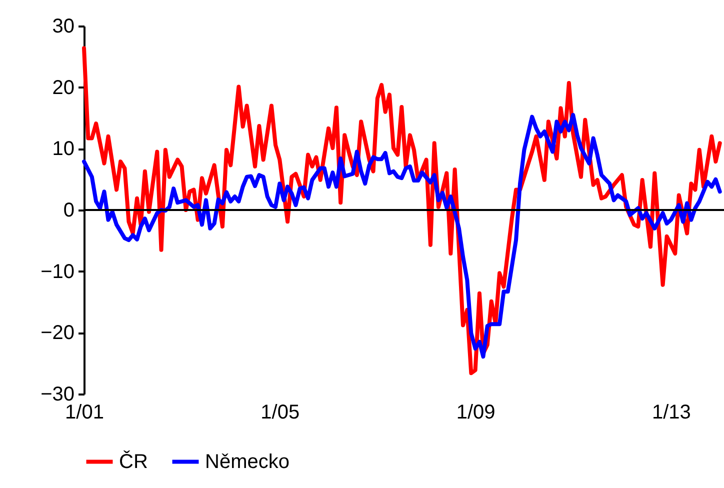  I want to click on x-tick-label: 1/09, so click(476, 413).